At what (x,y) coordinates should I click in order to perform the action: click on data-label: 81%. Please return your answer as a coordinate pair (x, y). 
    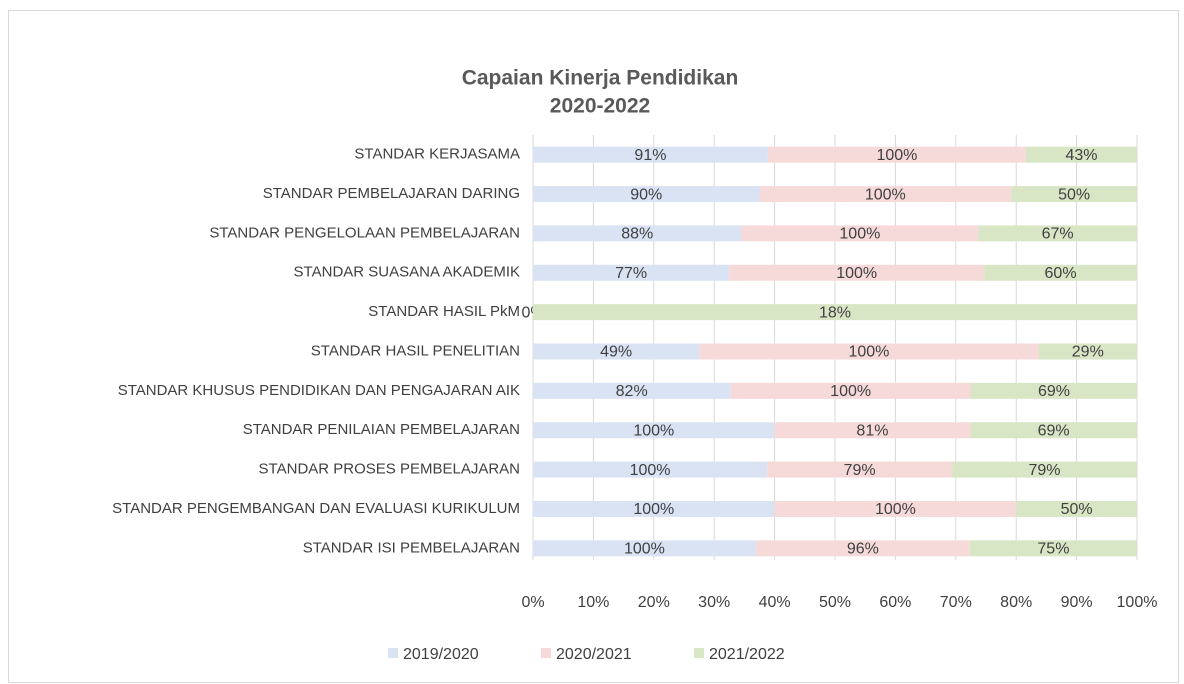
    Looking at the image, I should click on (872, 430).